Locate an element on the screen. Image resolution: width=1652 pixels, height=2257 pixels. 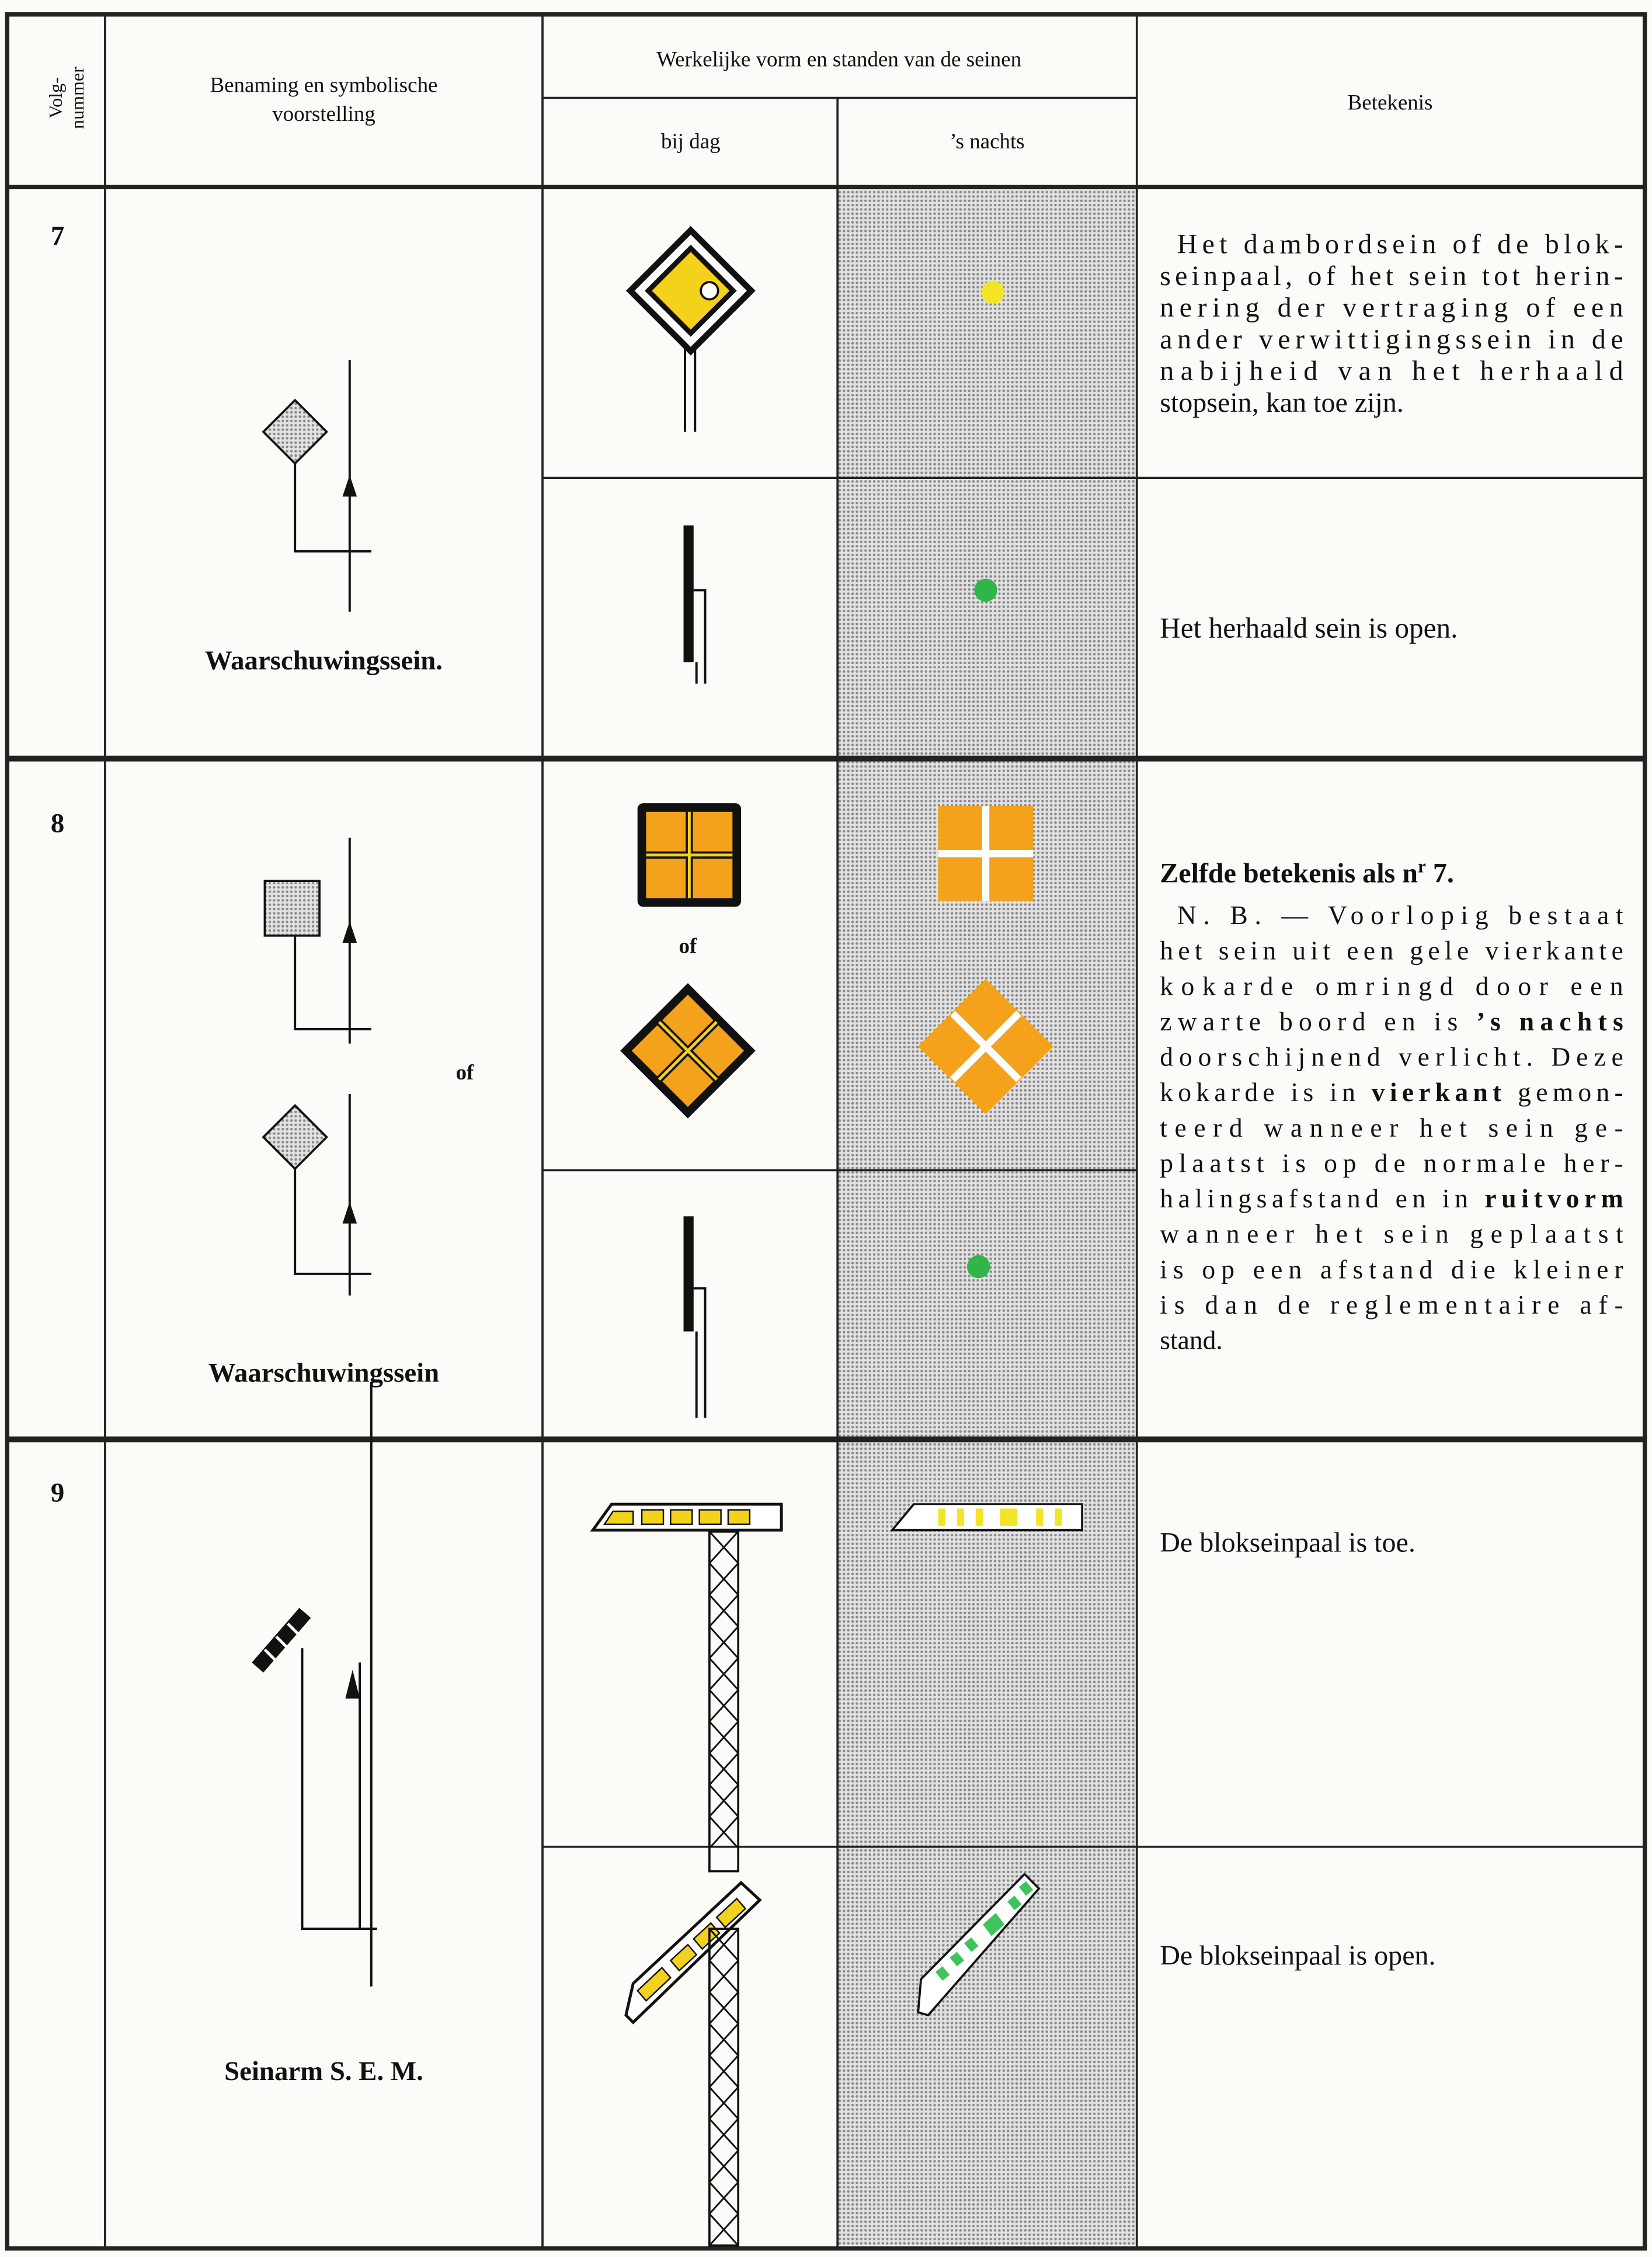
bold-segment: vierkant is located at coordinates (1436, 1092).